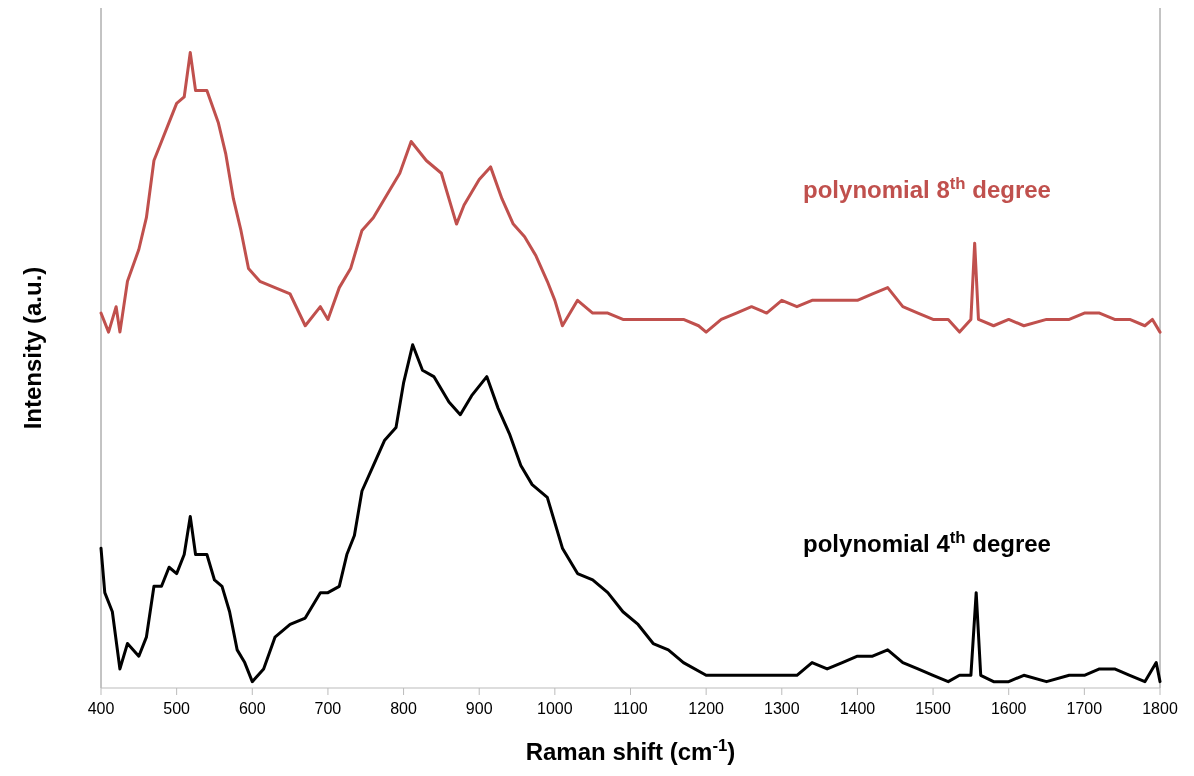 Image resolution: width=1194 pixels, height=776 pixels. Describe the element at coordinates (630, 750) in the screenshot. I see `x-axis-title: Raman shift (cm$^{-1}$)` at that location.